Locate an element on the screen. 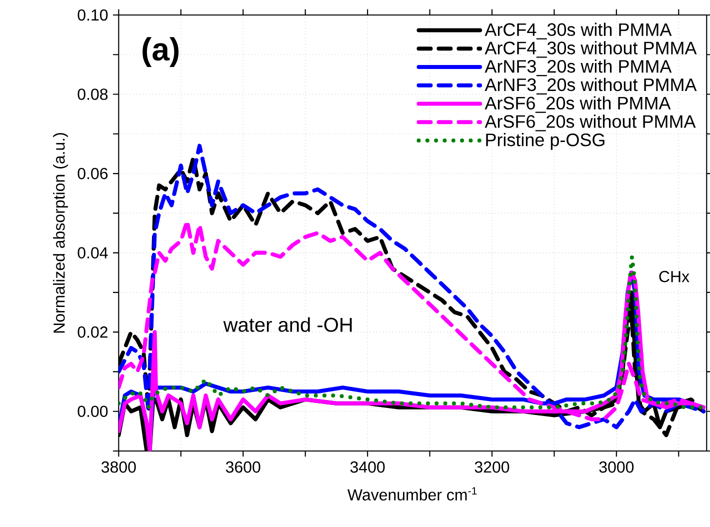  y-tick-label: 0.00 is located at coordinates (93, 412).